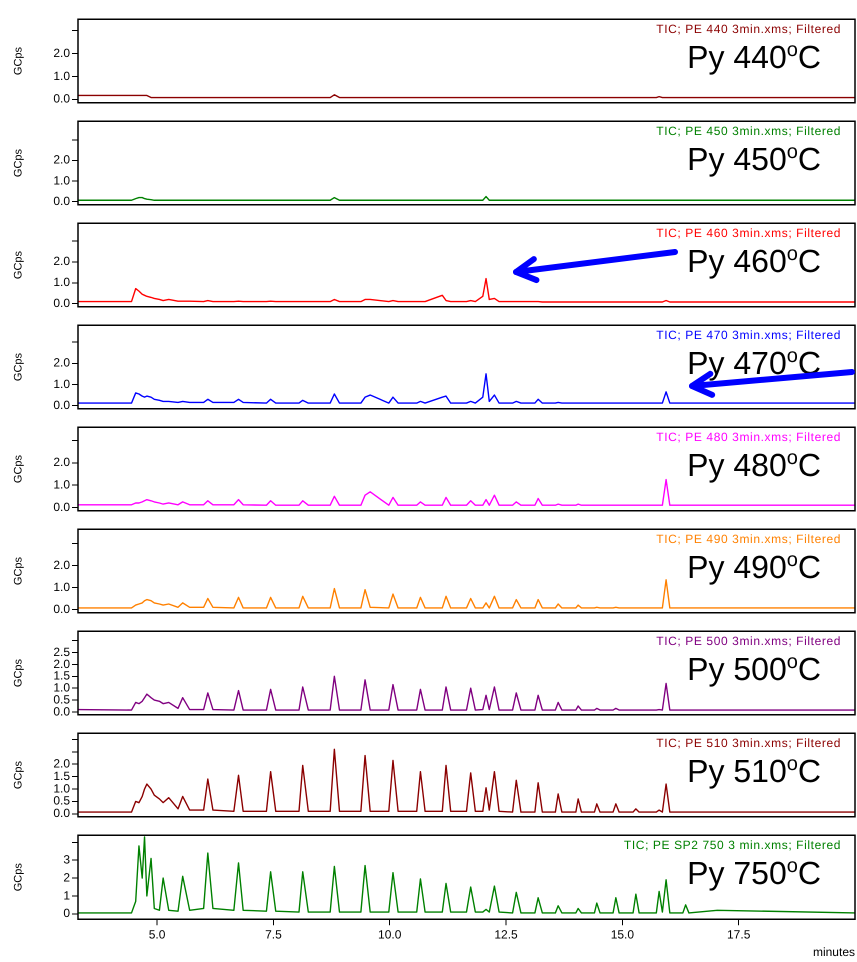 This screenshot has height=962, width=857. I want to click on y-tick-label: 1, so click(66, 895).